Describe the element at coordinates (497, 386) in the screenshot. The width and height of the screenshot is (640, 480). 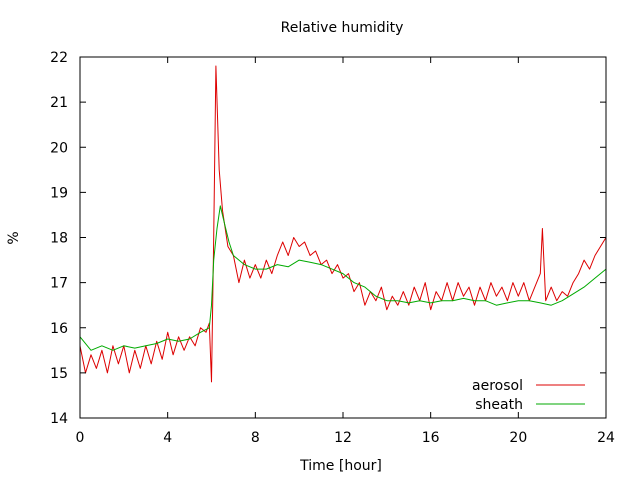
I see `legend-label-aerosol: aerosol` at that location.